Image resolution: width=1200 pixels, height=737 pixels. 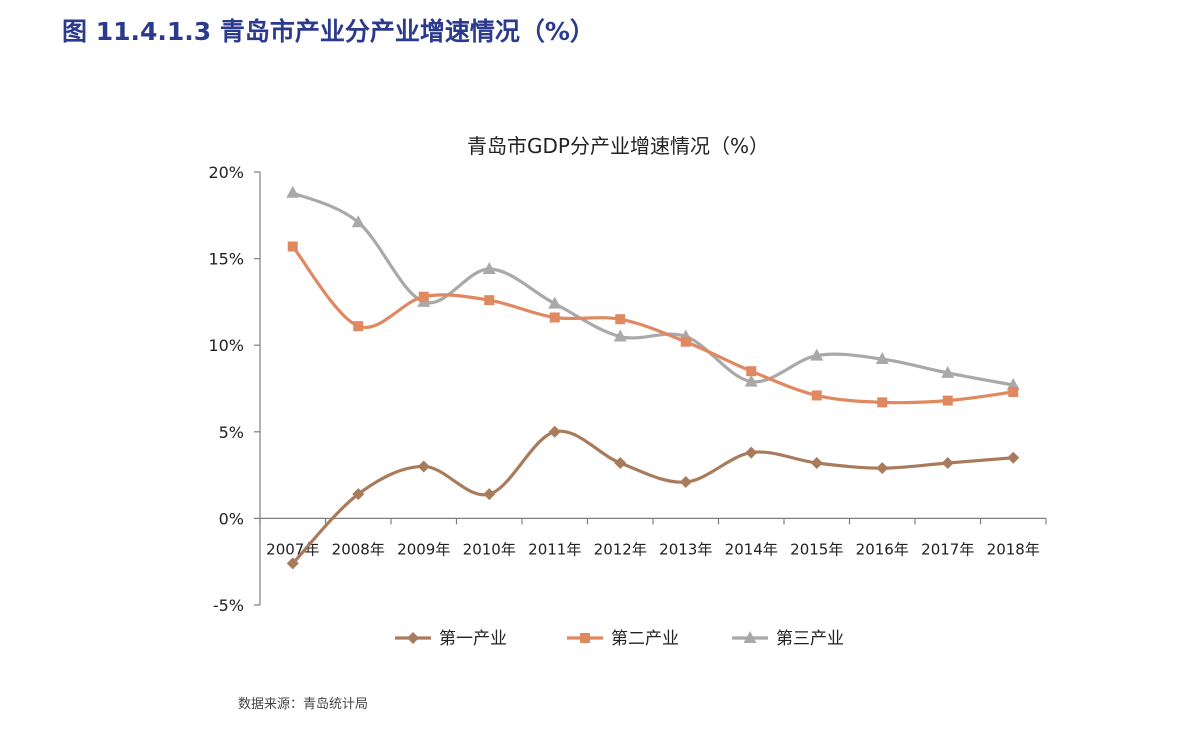 What do you see at coordinates (685, 549) in the screenshot?
I see `x-tick-label: 2013年` at bounding box center [685, 549].